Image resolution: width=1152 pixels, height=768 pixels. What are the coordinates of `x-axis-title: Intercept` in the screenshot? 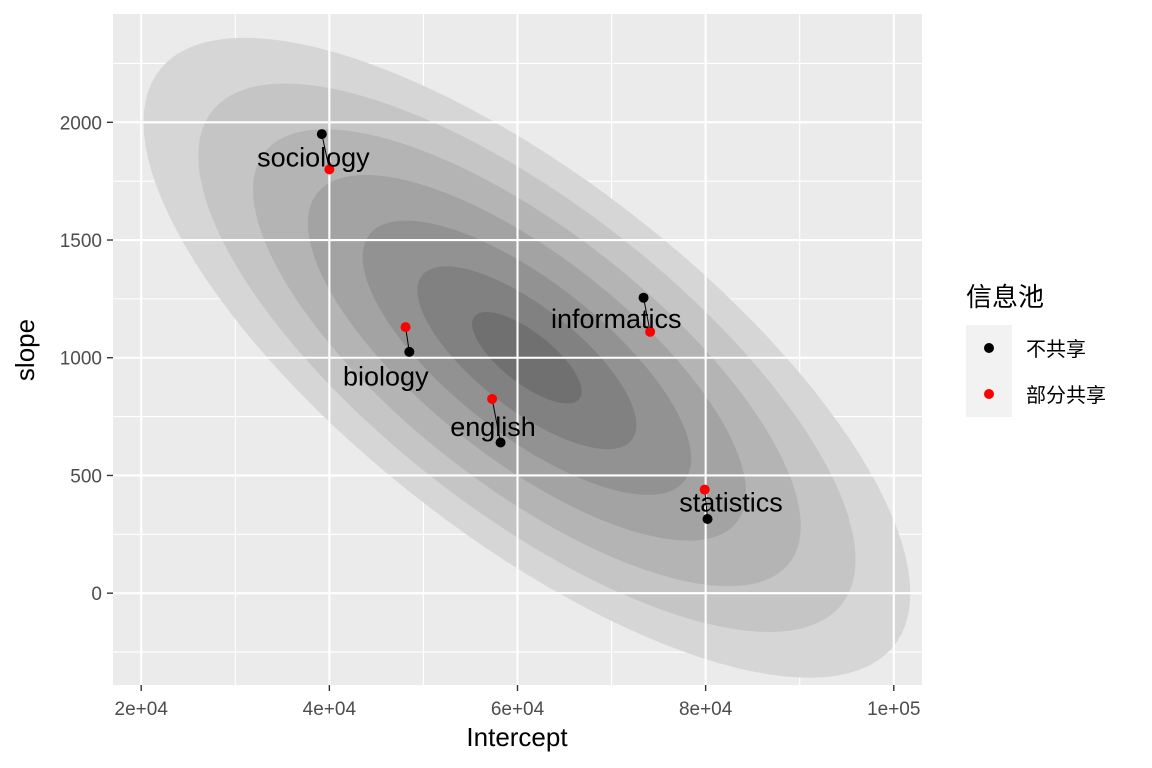 It's located at (517, 737).